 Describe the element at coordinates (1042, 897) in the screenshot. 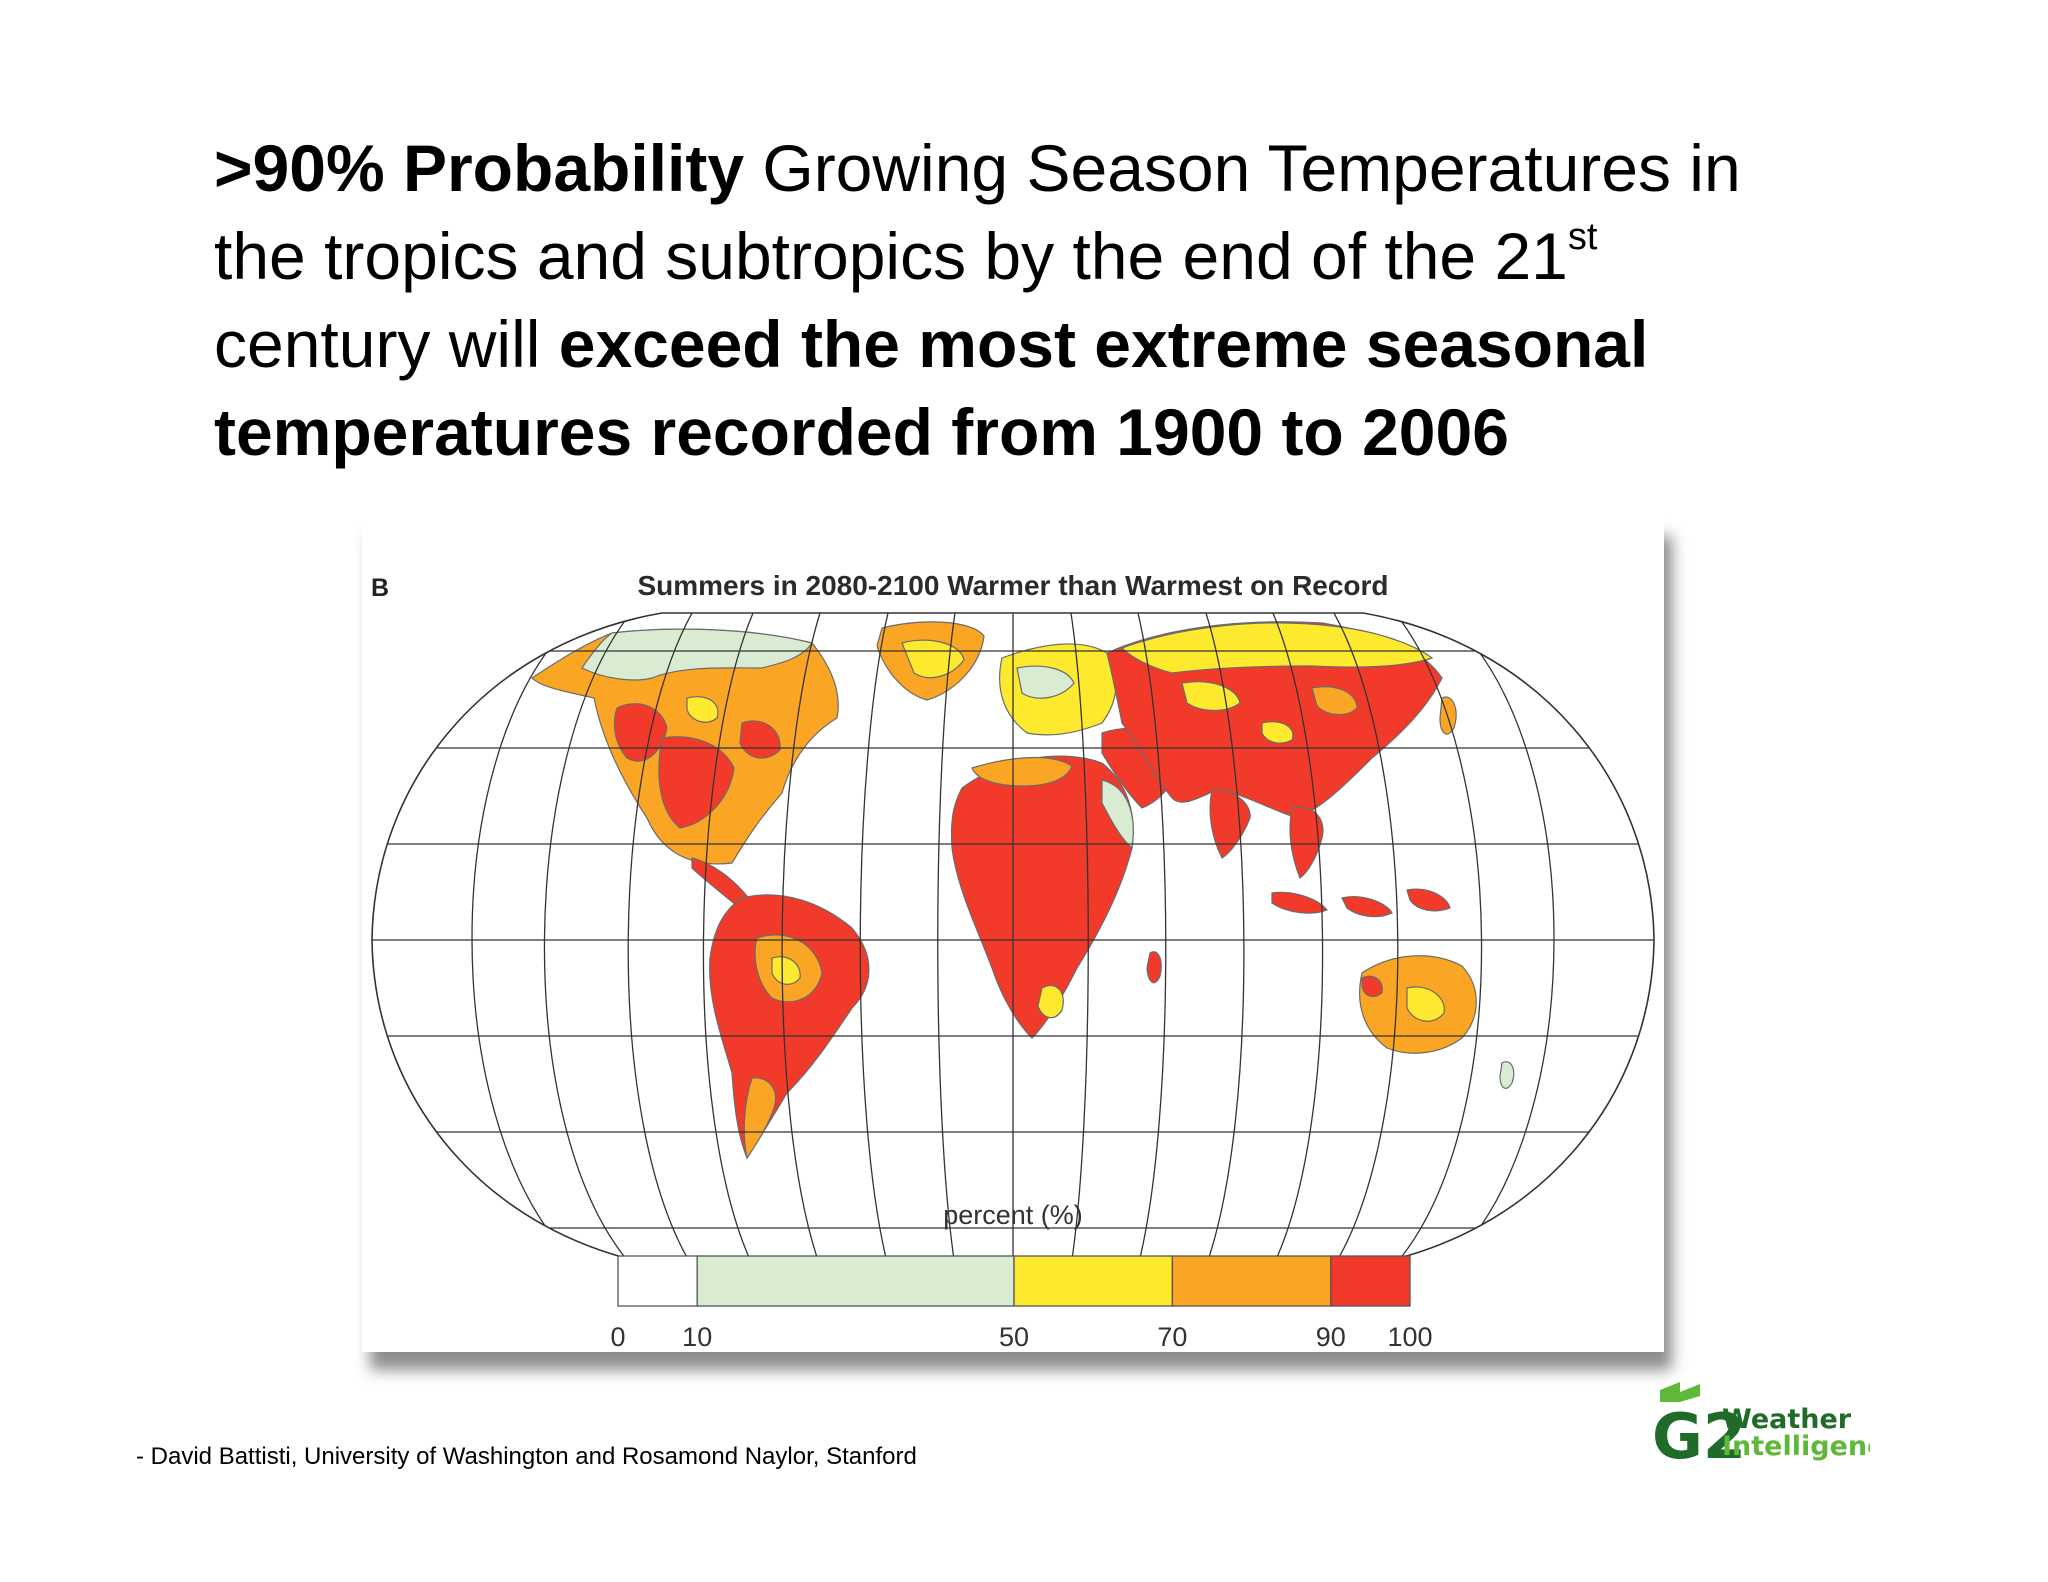

I see `africa` at that location.